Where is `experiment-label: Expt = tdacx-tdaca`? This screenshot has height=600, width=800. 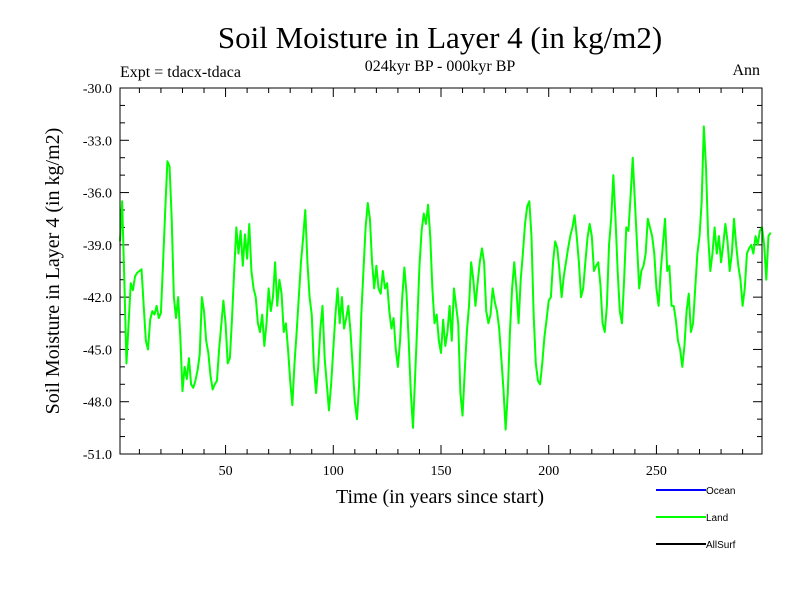 experiment-label: Expt = tdacx-tdaca is located at coordinates (180, 72).